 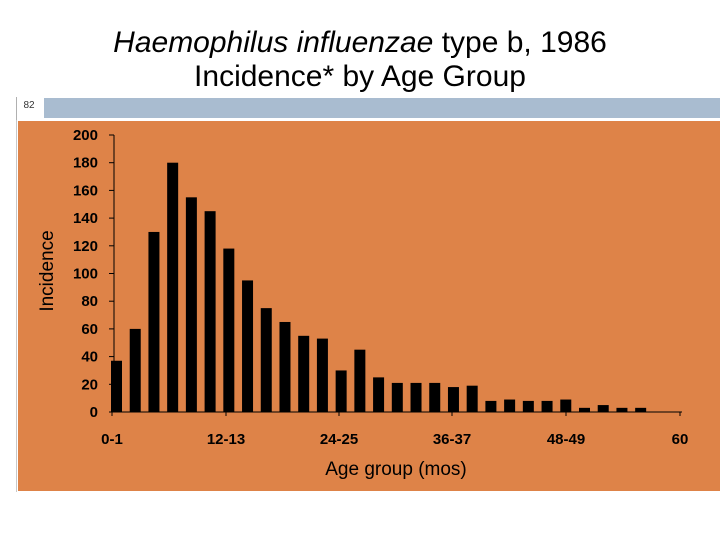 I want to click on y-tick-label: 140, so click(x=85, y=218).